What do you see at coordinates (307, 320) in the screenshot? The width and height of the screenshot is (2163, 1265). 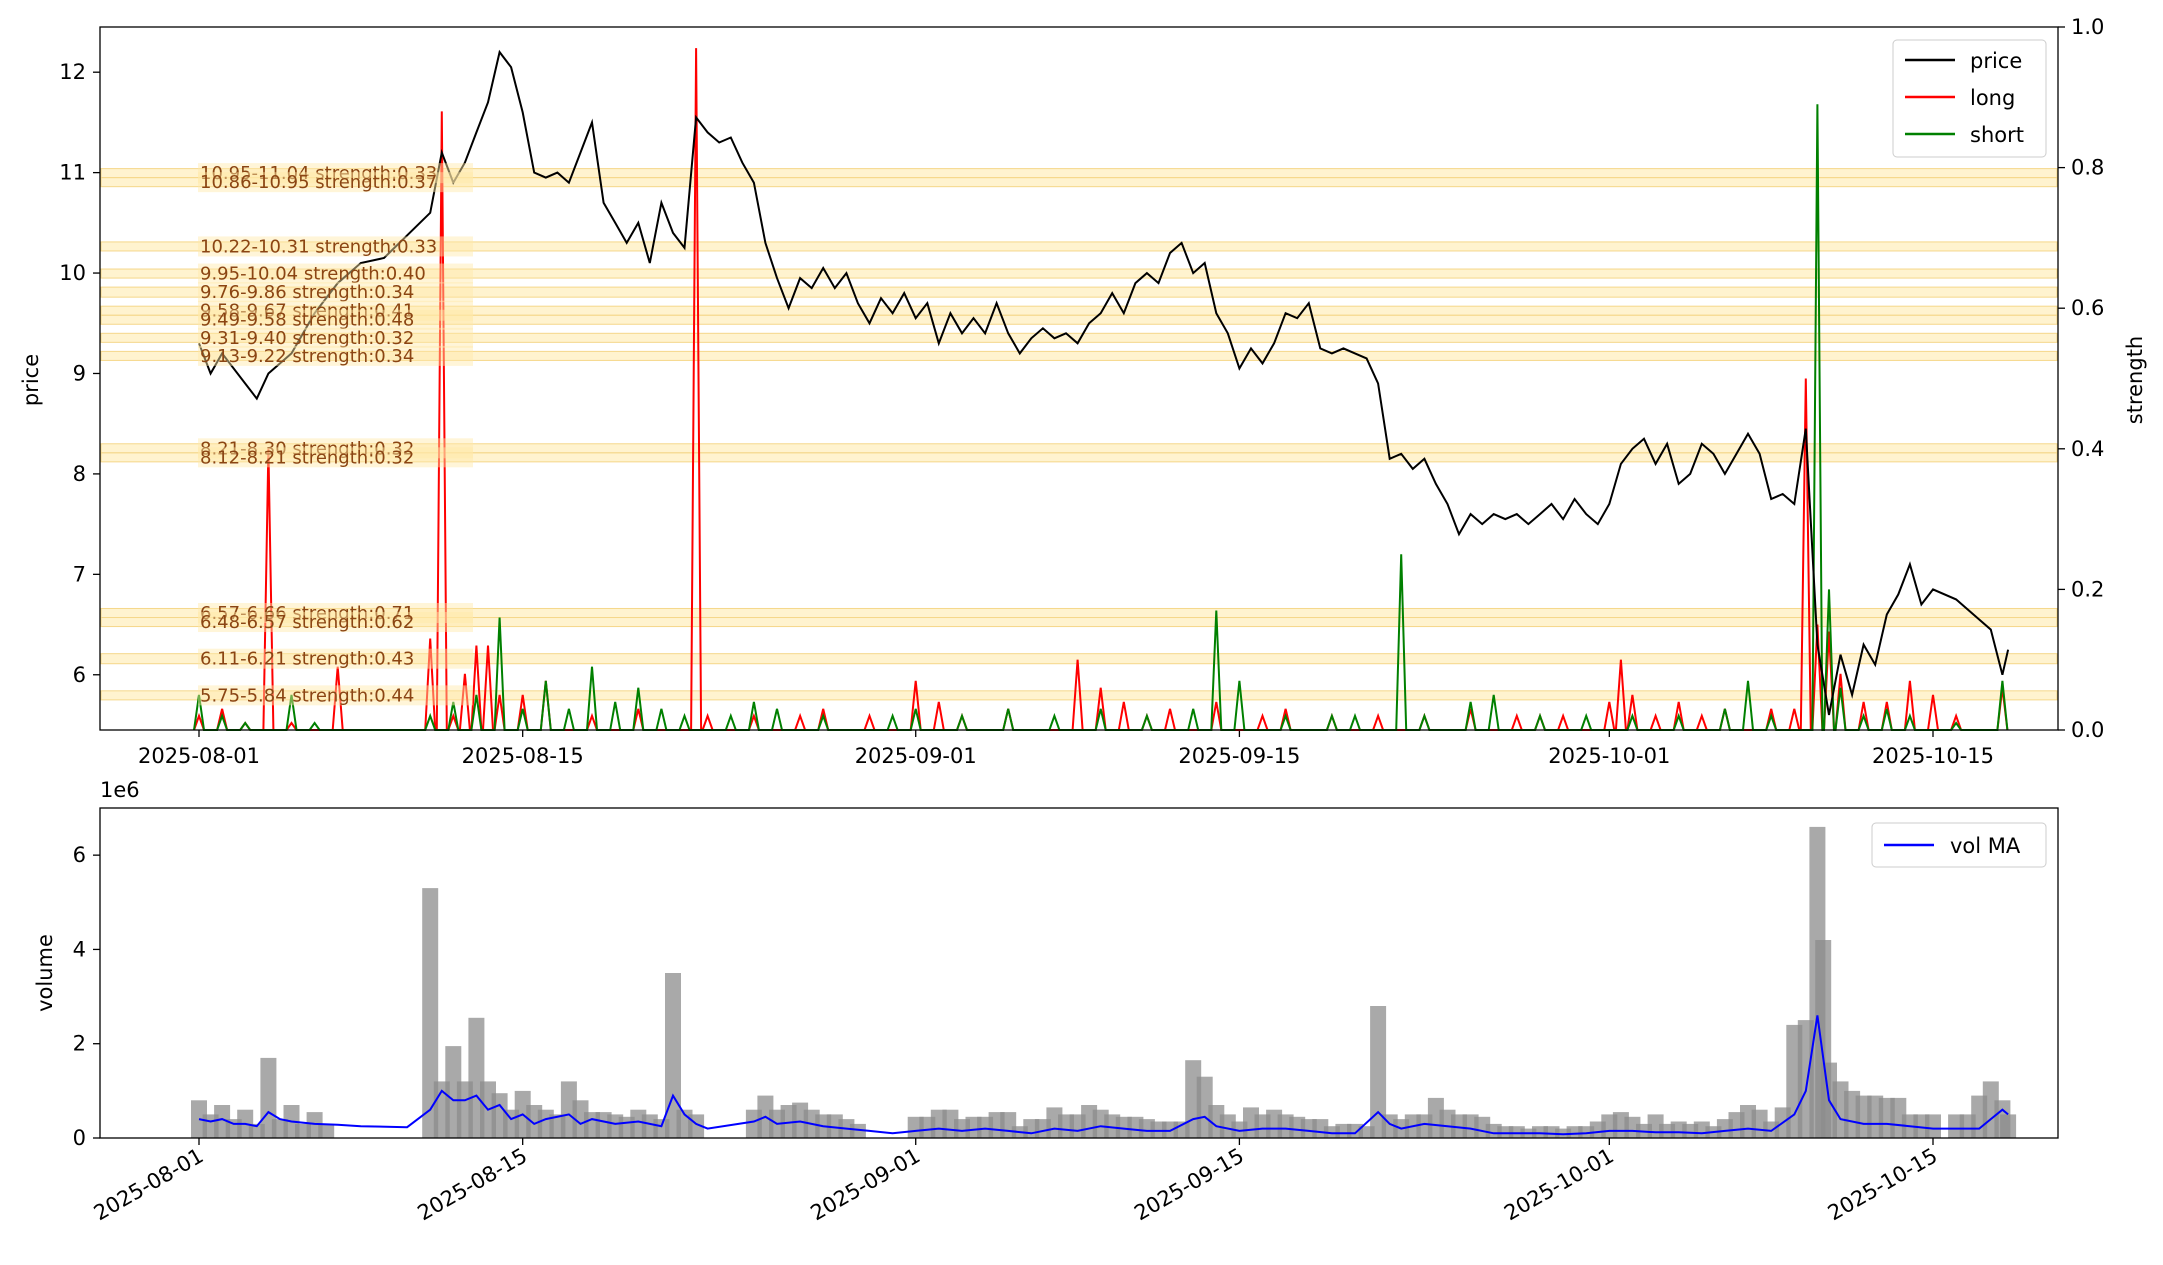 I see `zone-label: 9.49-9.58 strength:0.48` at bounding box center [307, 320].